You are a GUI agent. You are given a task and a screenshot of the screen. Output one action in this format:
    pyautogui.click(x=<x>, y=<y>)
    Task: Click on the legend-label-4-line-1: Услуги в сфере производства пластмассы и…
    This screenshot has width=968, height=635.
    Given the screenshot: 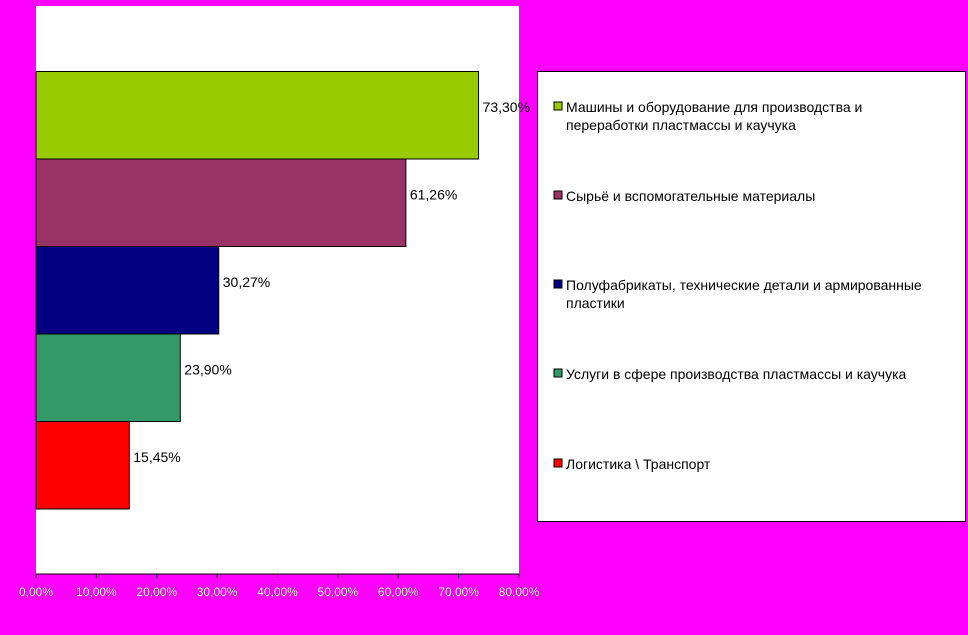 What is the action you would take?
    pyautogui.click(x=736, y=374)
    